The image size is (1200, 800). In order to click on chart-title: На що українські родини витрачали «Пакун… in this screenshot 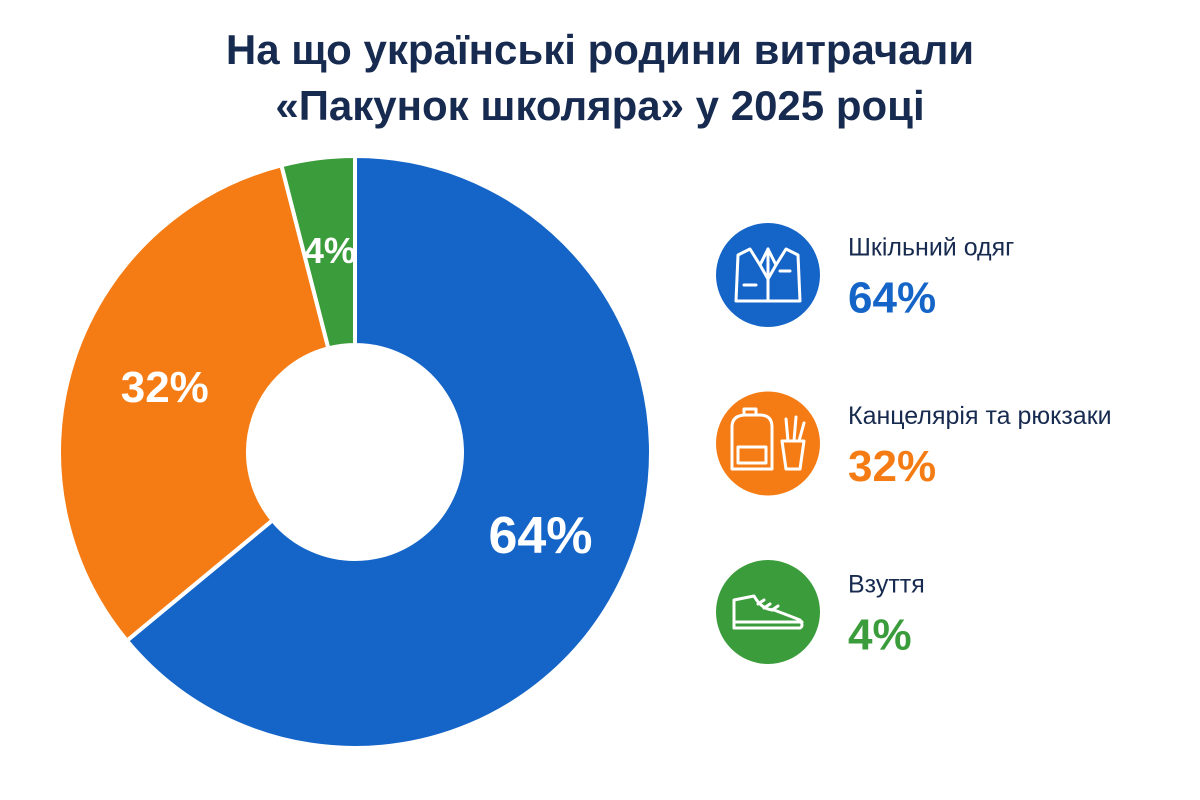, I will do `click(600, 77)`.